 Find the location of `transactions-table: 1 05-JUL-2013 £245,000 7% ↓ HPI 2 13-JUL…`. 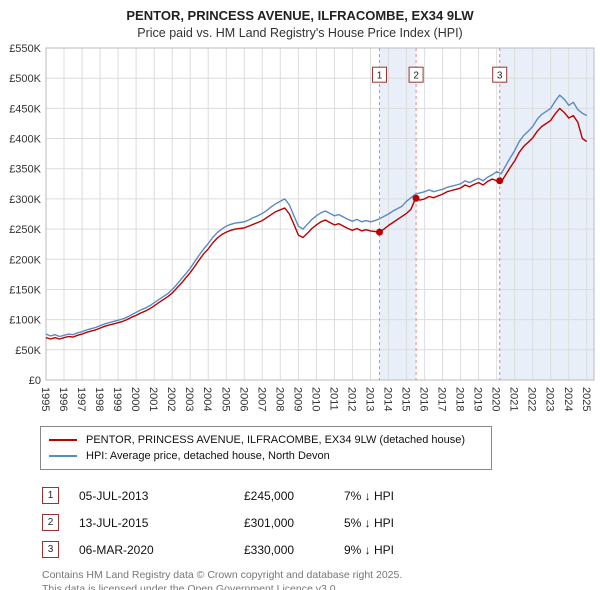

transactions-table: 1 05-JUL-2013 £245,000 7% ↓ HPI 2 13-JUL… is located at coordinates (321, 522).